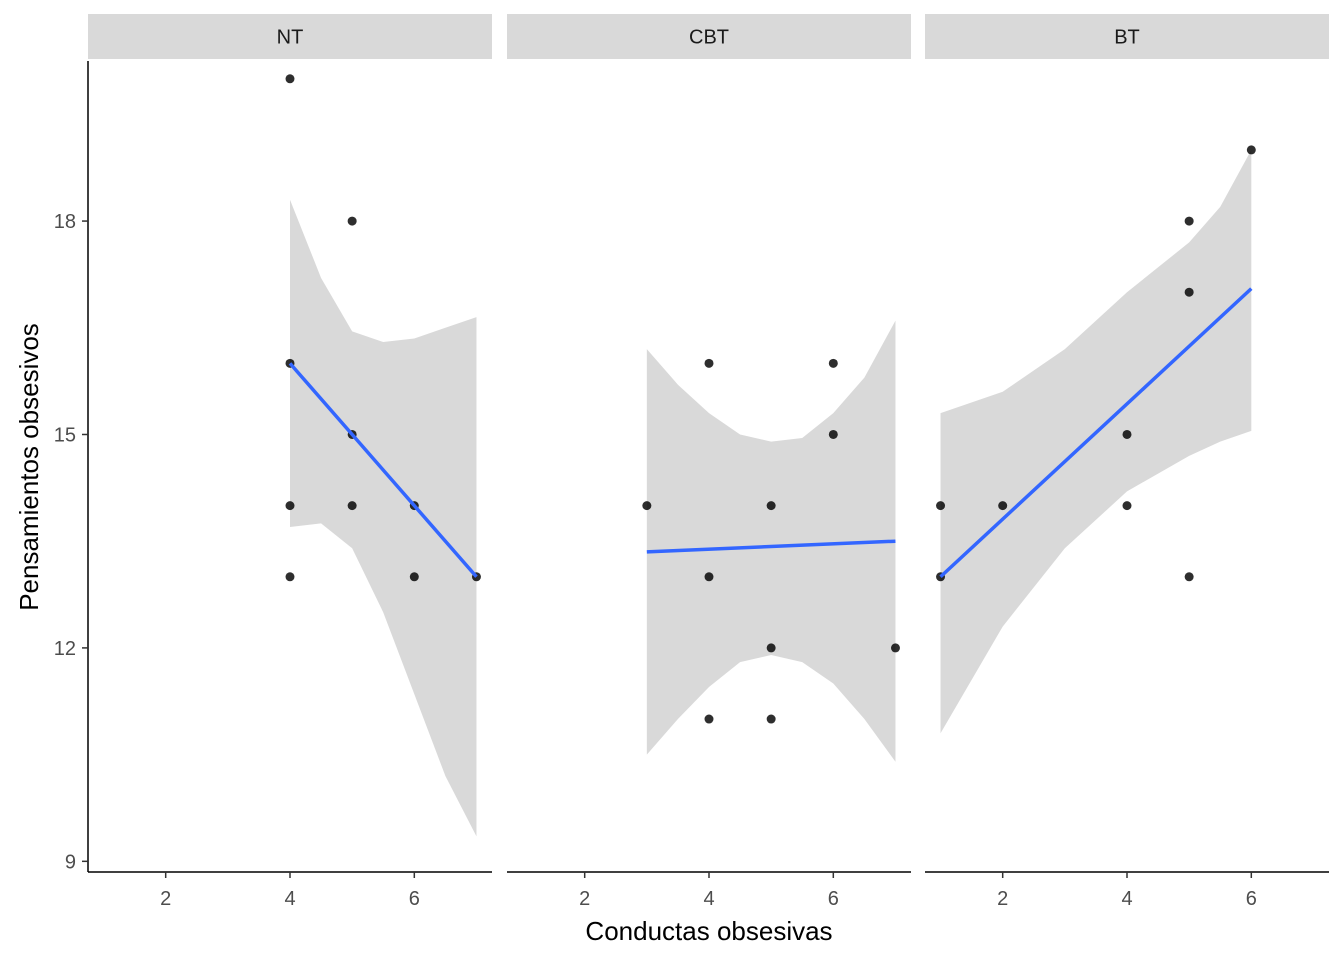 This screenshot has height=960, width=1344. I want to click on facet-strip-label: NT, so click(290, 38).